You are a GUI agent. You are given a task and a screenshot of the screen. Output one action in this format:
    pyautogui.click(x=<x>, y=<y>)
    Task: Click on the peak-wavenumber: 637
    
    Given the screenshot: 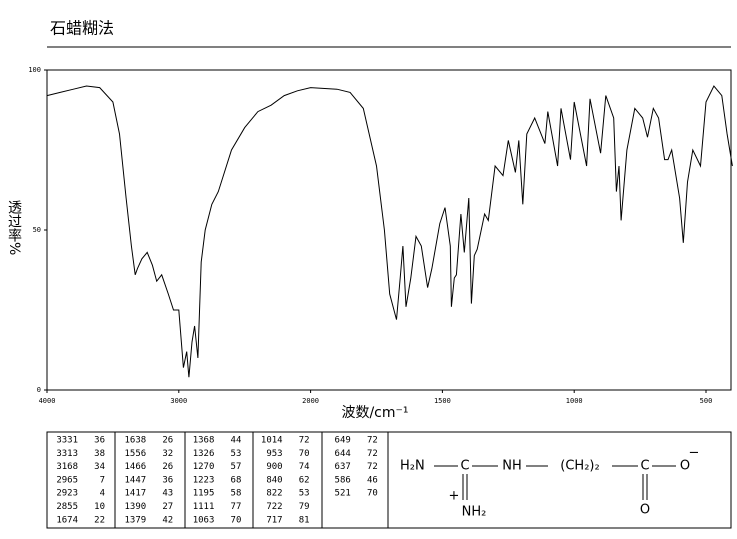 What is the action you would take?
    pyautogui.click(x=343, y=467)
    